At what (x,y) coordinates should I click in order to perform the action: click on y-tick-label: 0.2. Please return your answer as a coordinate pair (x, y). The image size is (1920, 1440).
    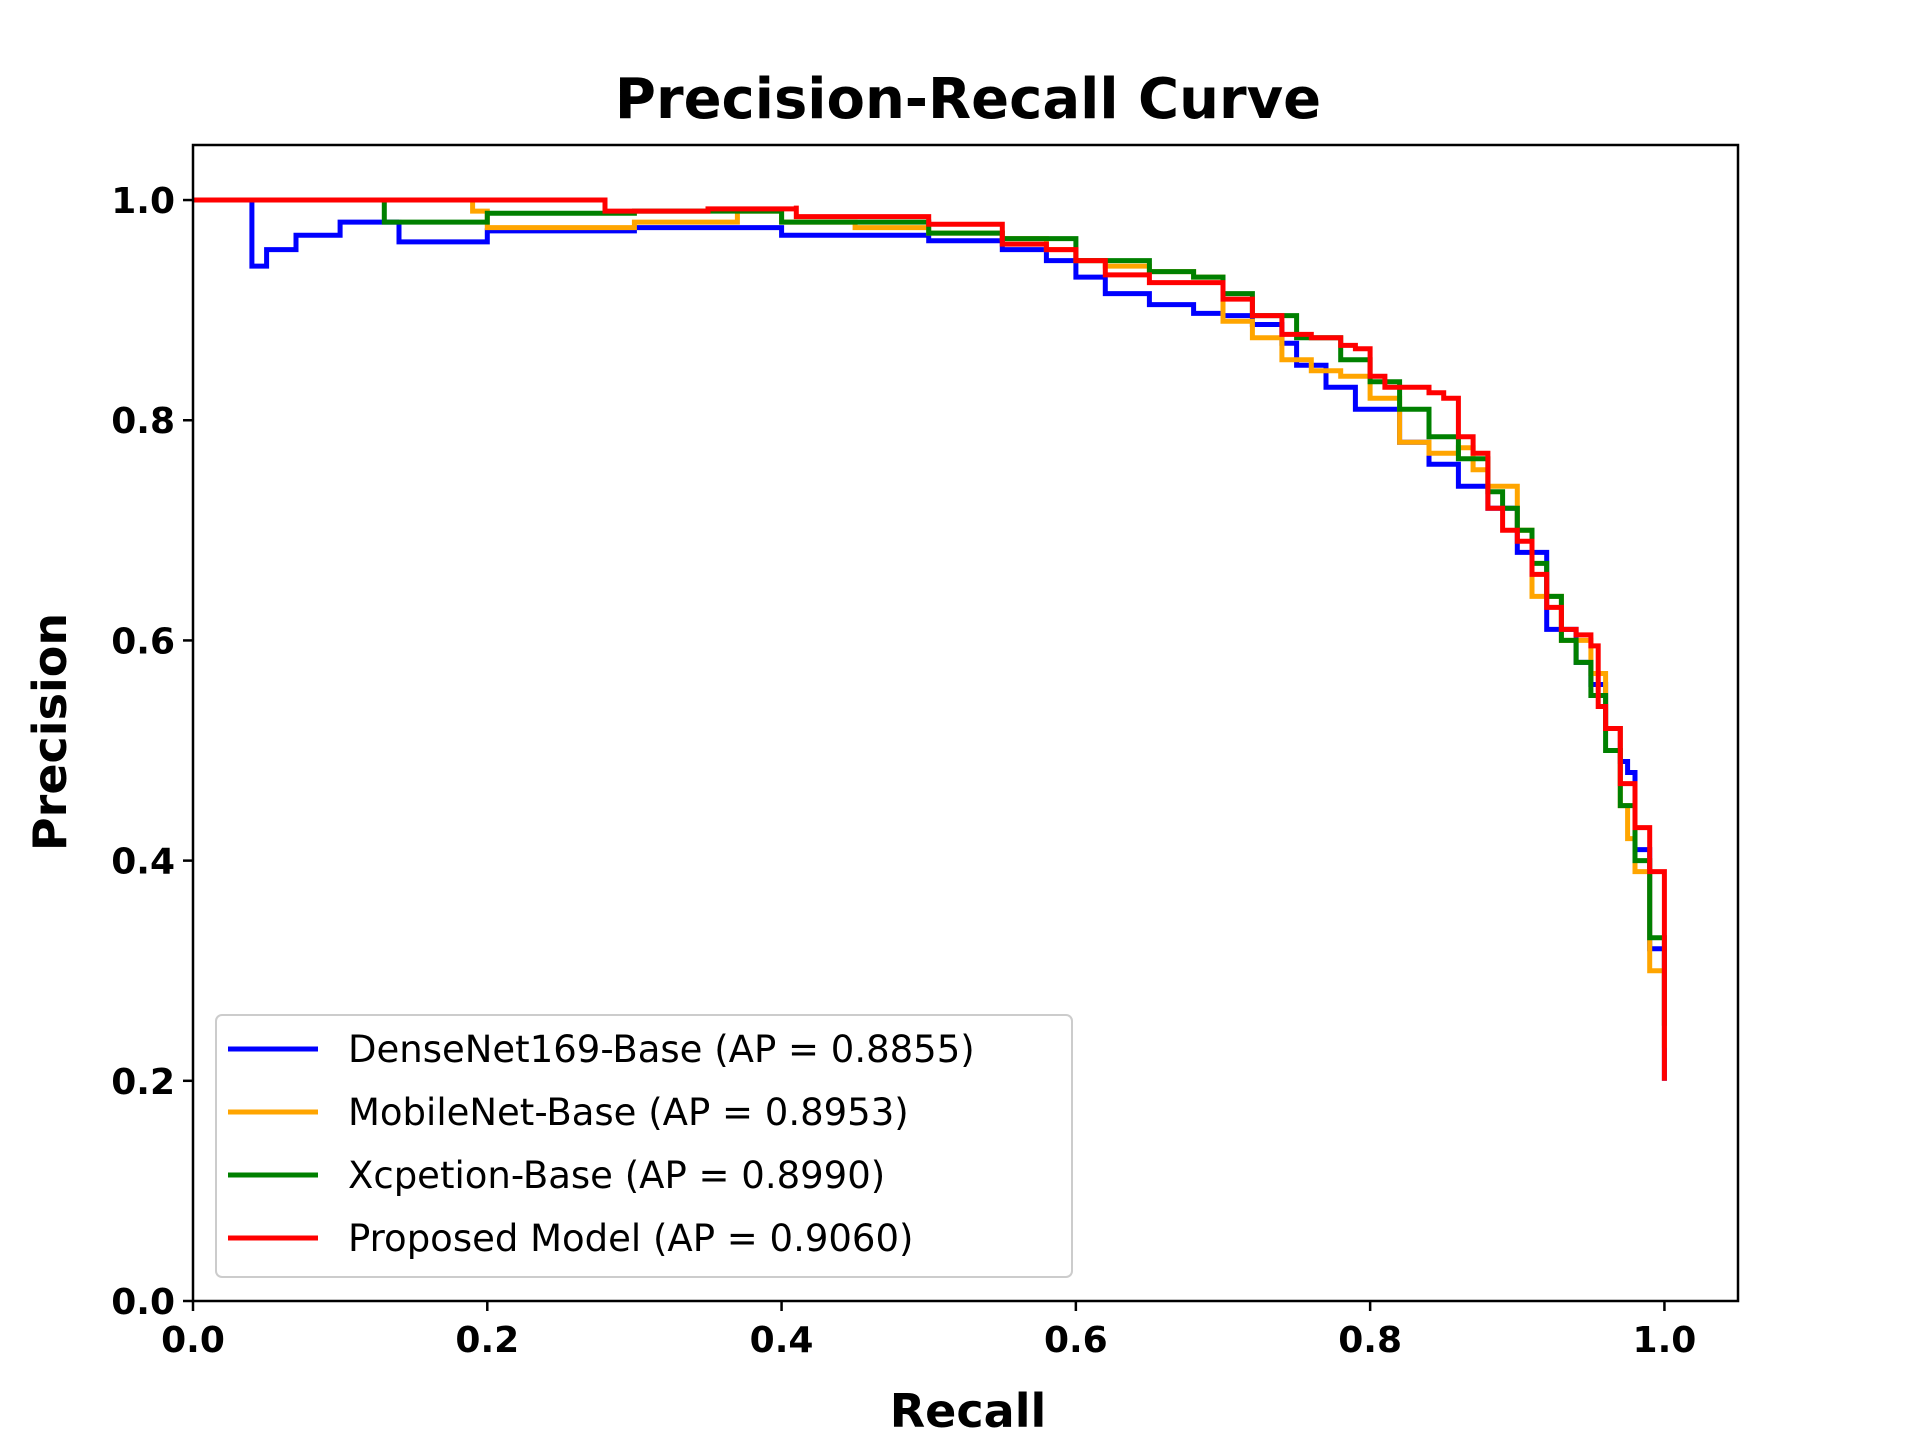
    Looking at the image, I should click on (143, 1082).